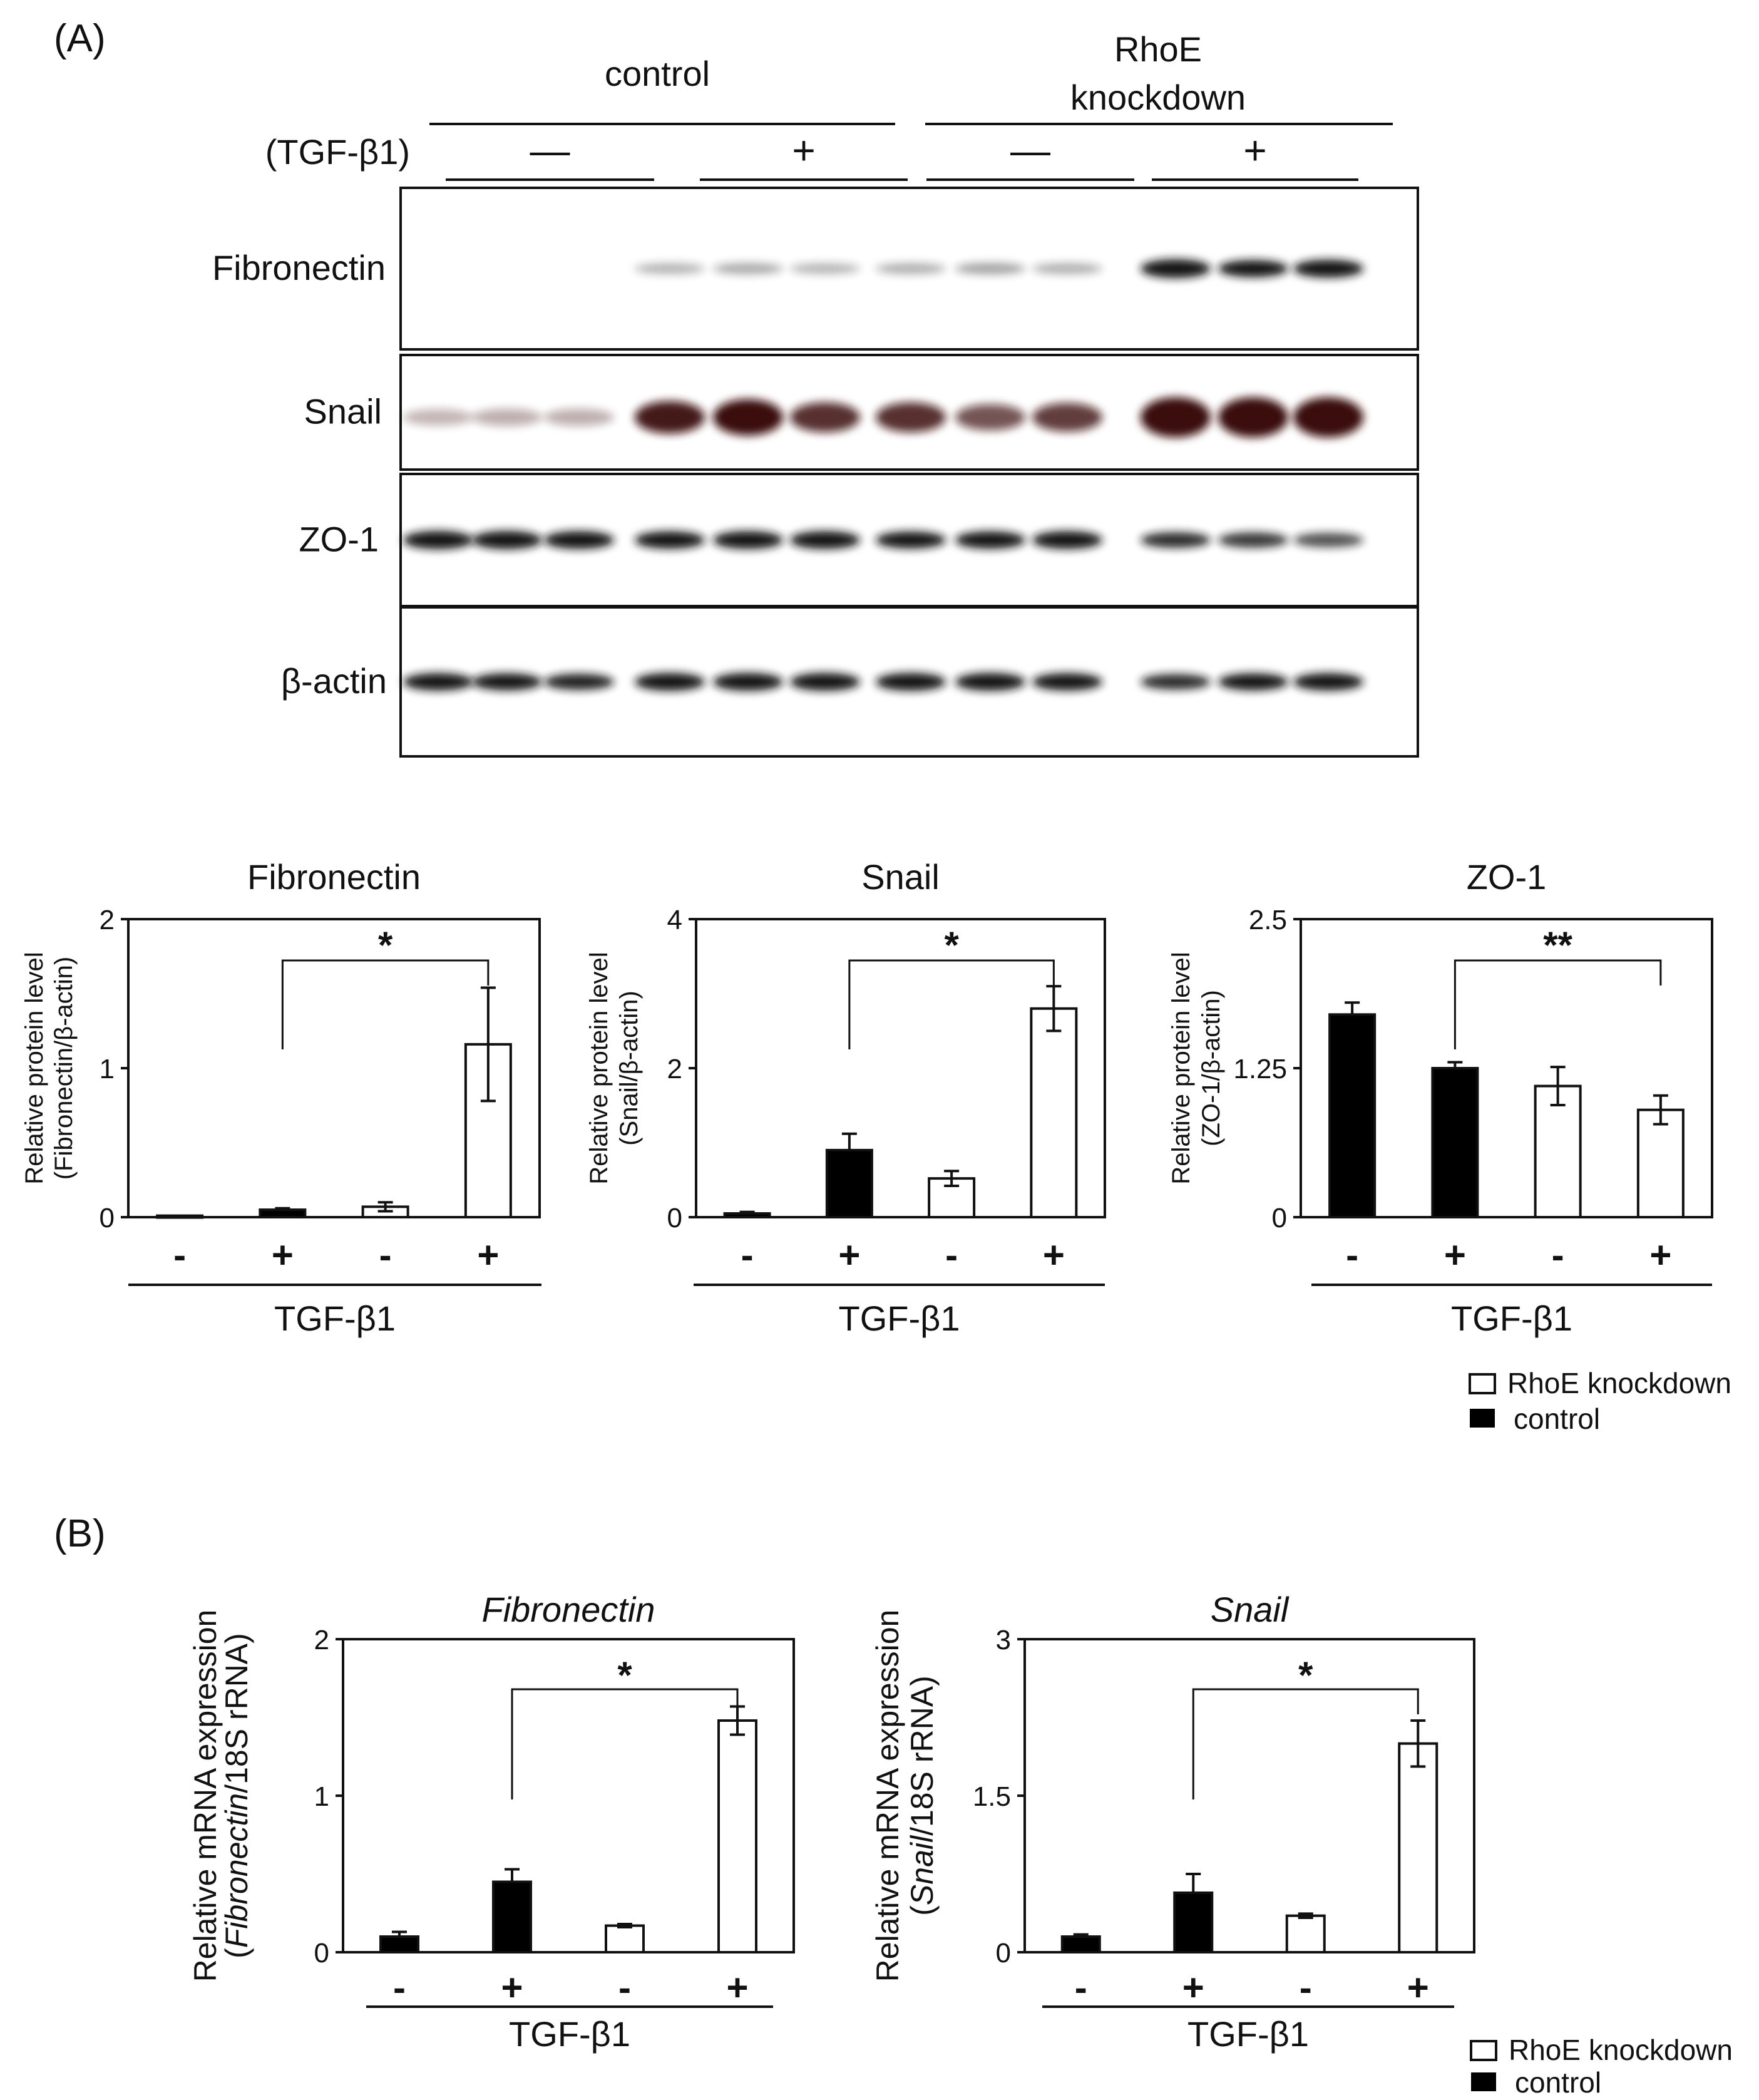  Describe the element at coordinates (205, 1796) in the screenshot. I see `chart-ylabel-line1-3: Relative mRNA expression` at that location.